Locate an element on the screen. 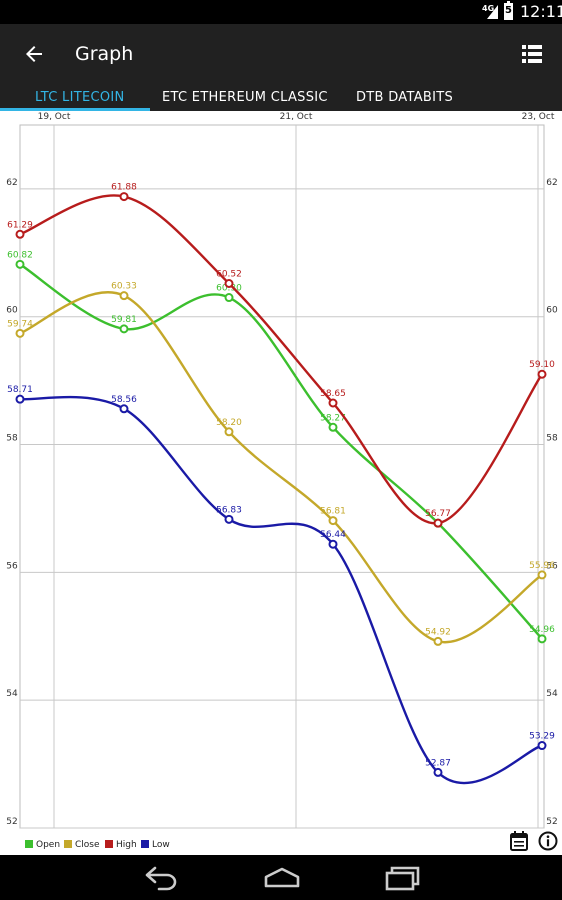  data-label-open: 54.96 is located at coordinates (542, 630).